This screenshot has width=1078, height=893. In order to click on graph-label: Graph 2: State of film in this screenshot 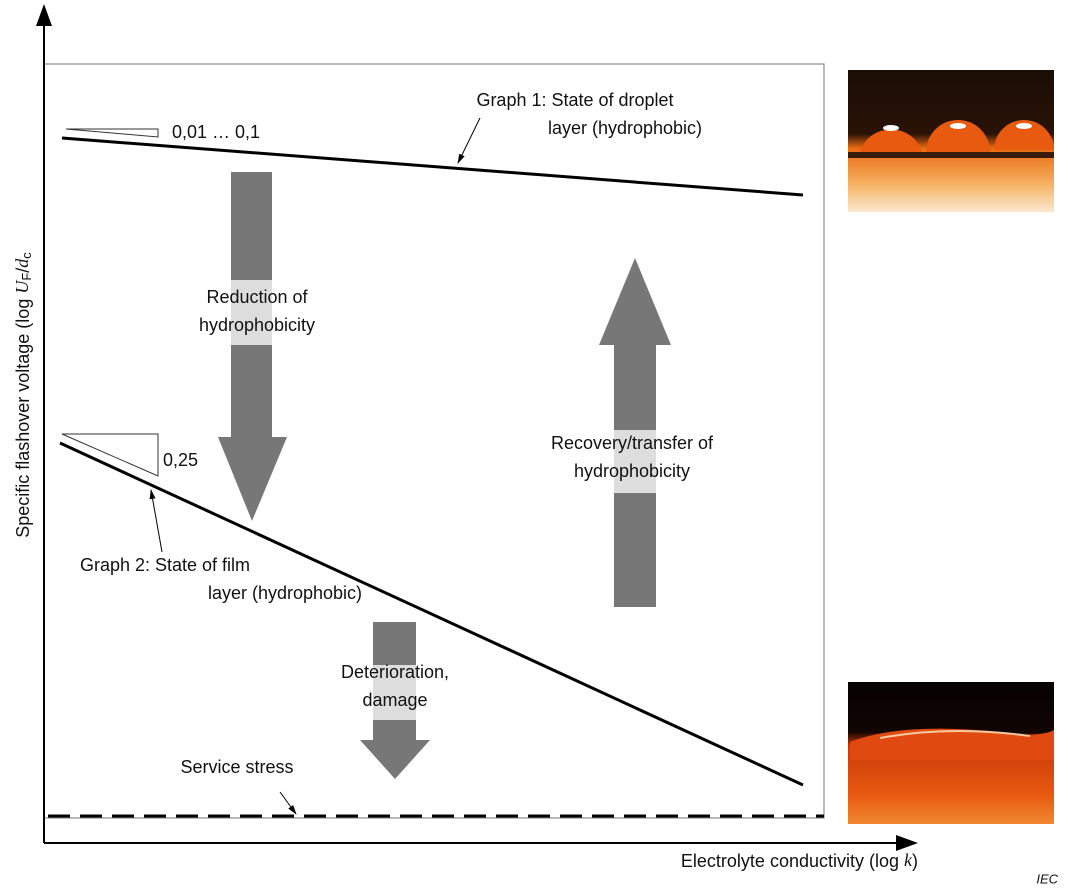, I will do `click(165, 565)`.